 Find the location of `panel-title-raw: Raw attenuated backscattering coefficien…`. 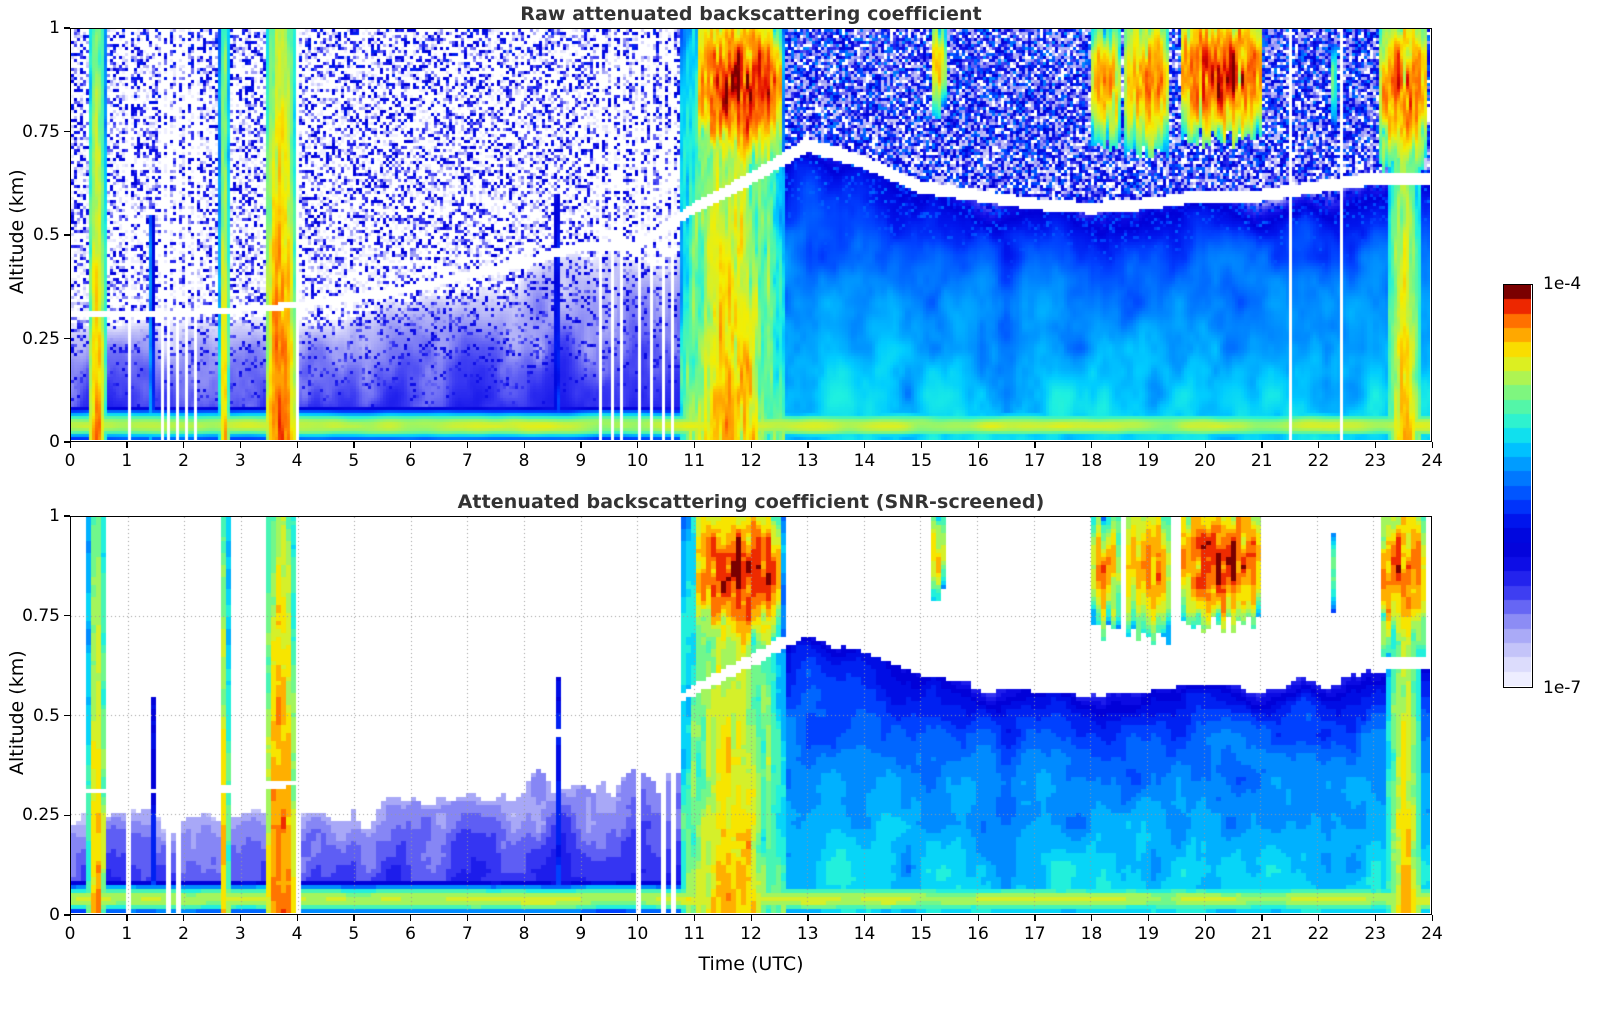

panel-title-raw: Raw attenuated backscattering coefficien… is located at coordinates (751, 14).